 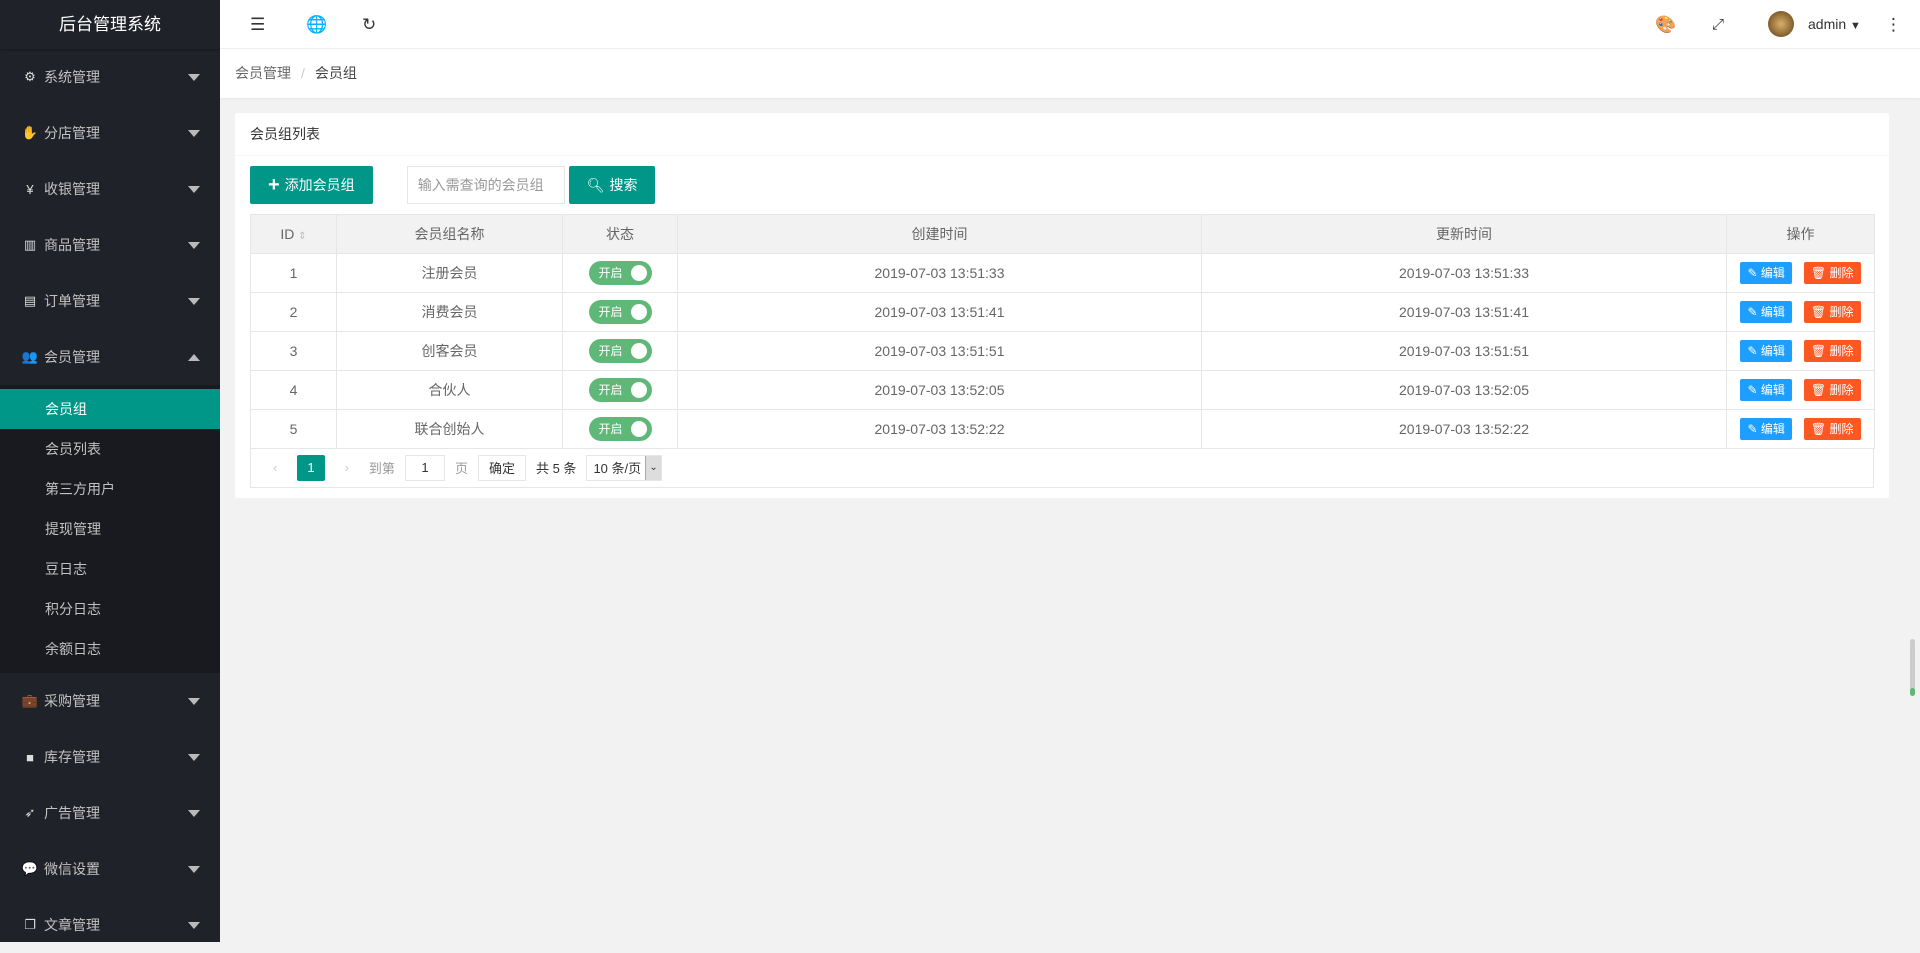 What do you see at coordinates (30, 868) in the screenshot?
I see `wechat-icon: 💬` at bounding box center [30, 868].